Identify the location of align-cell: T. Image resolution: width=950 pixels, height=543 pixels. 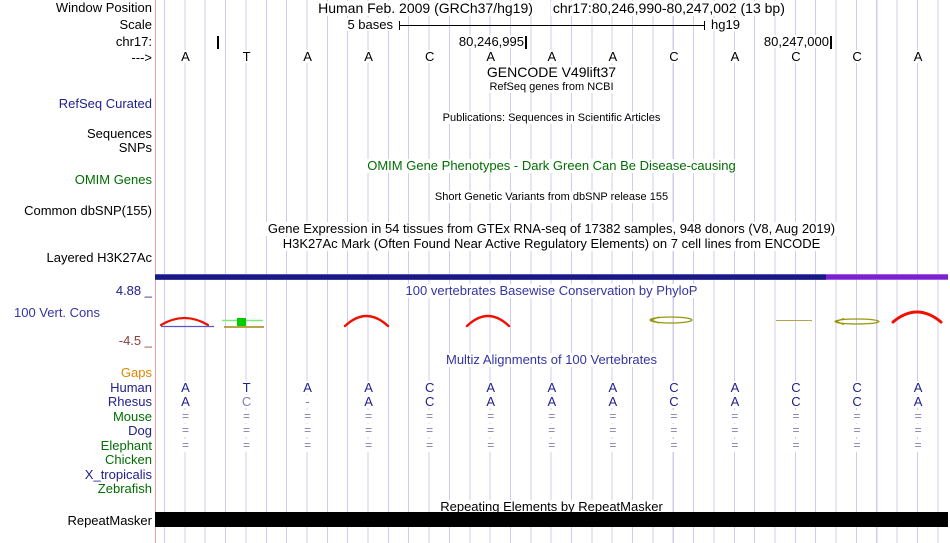
(246, 387).